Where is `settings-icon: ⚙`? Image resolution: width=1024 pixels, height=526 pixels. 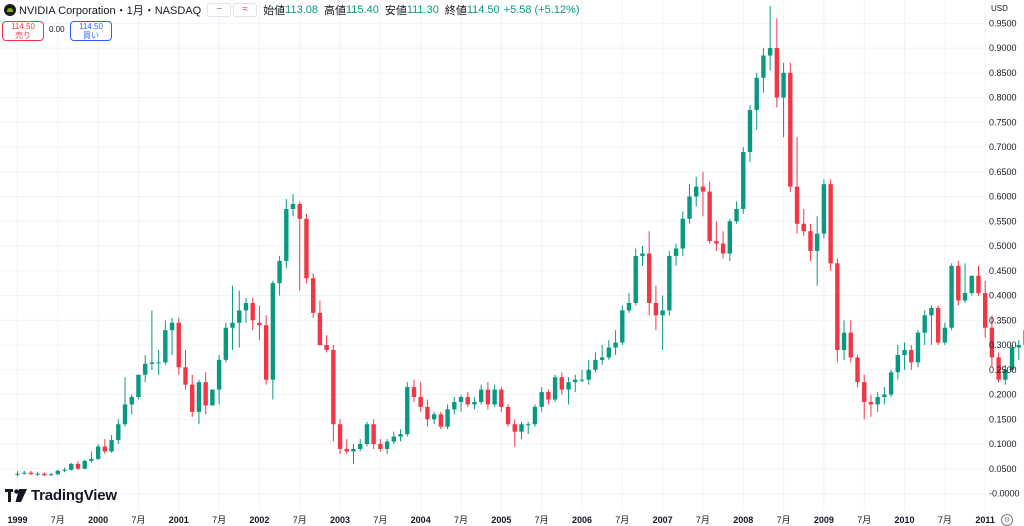 settings-icon: ⚙ is located at coordinates (1007, 520).